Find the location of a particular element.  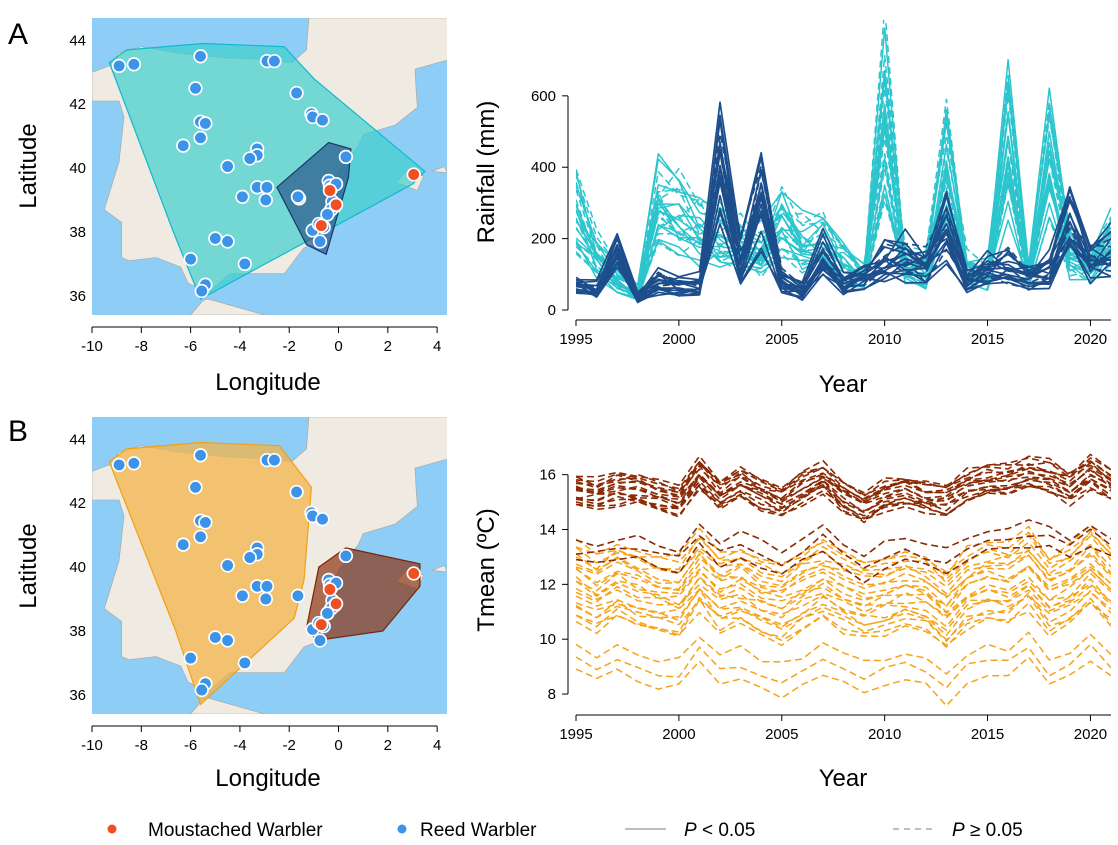

temp-y-tick-label-3: 14 is located at coordinates (547, 530).